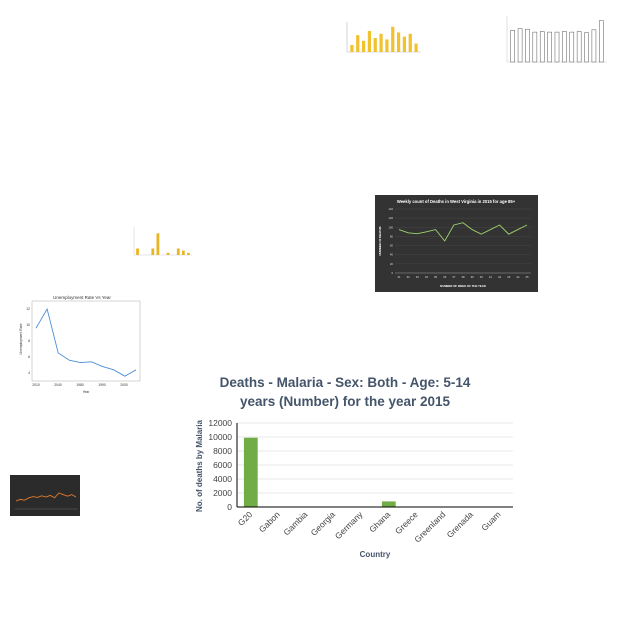 Image resolution: width=640 pixels, height=640 pixels. Describe the element at coordinates (222, 465) in the screenshot. I see `y-tick-label: 6000` at that location.